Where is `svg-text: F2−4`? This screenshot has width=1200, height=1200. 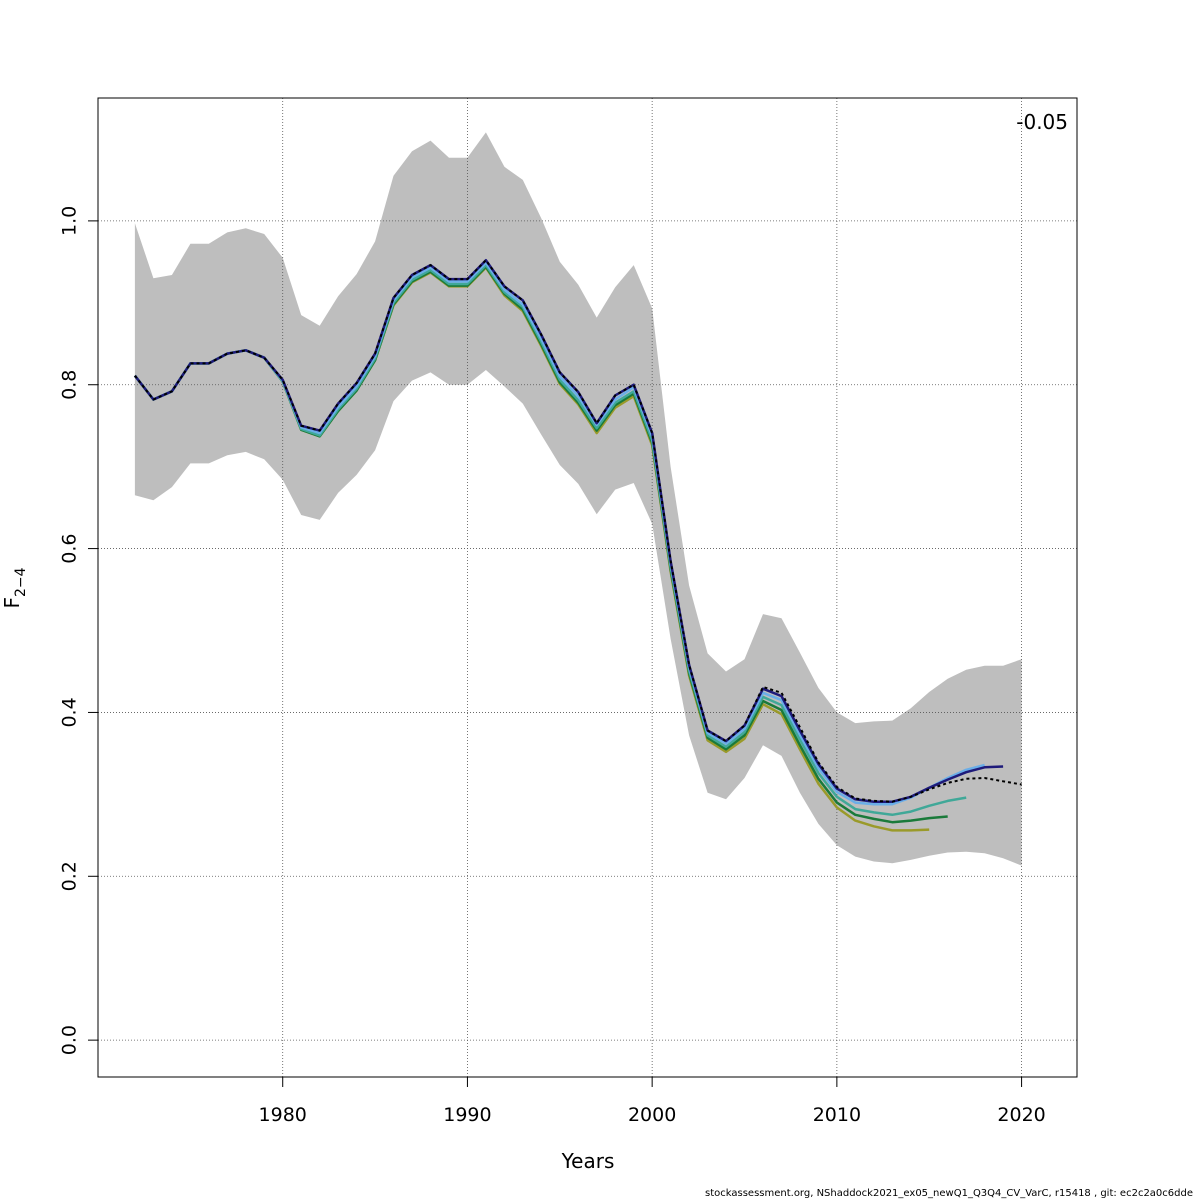
svg-text: F2−4 is located at coordinates (14, 587).